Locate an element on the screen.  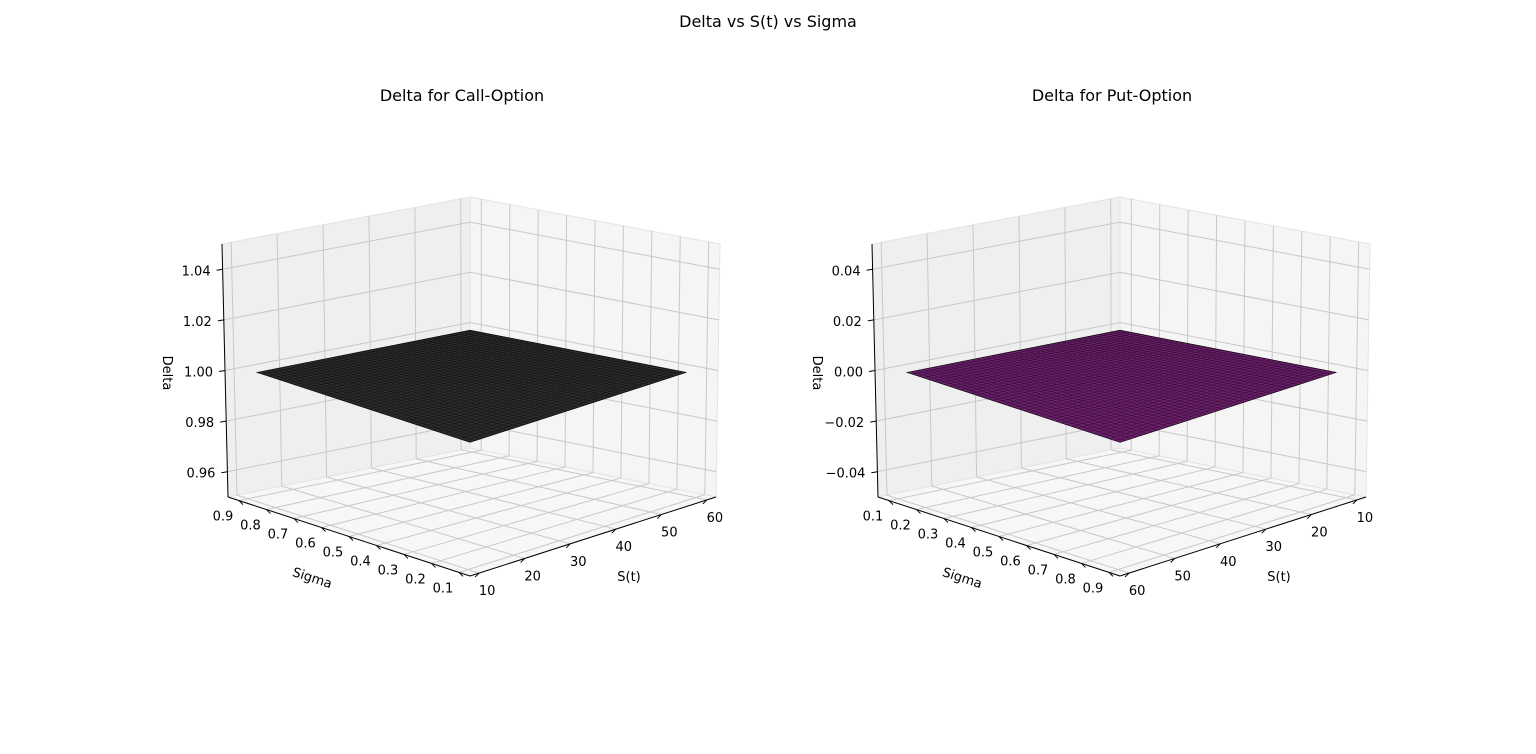
x-tick-label: 20 is located at coordinates (532, 576).